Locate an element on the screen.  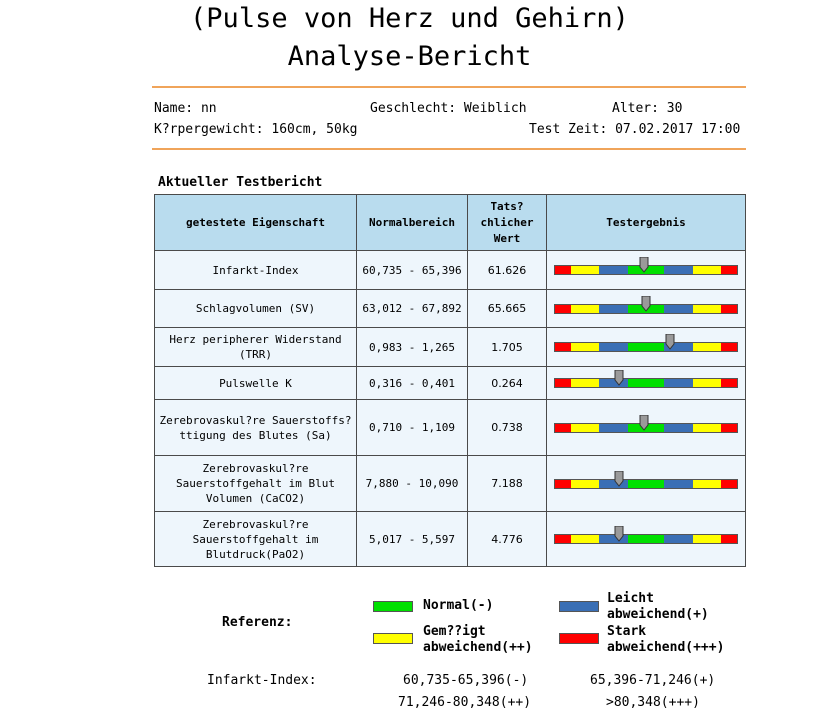
legend-gemaessigt-swatch is located at coordinates (393, 638).